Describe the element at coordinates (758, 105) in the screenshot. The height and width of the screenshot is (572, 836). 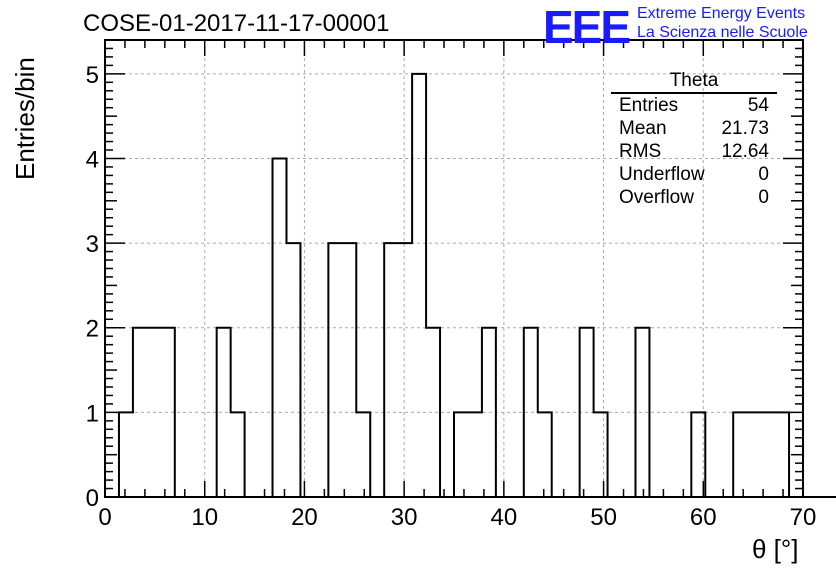
I see `stats-value: 54` at that location.